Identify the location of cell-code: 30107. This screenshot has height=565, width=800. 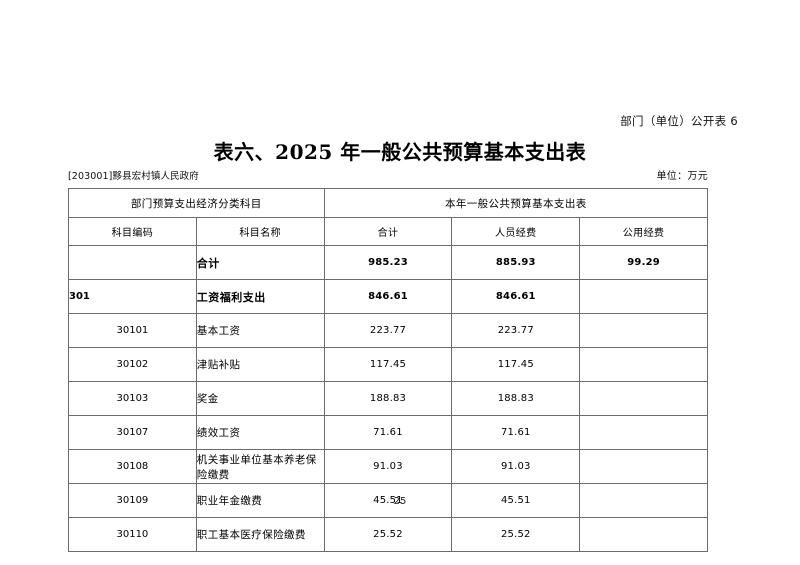
(132, 432).